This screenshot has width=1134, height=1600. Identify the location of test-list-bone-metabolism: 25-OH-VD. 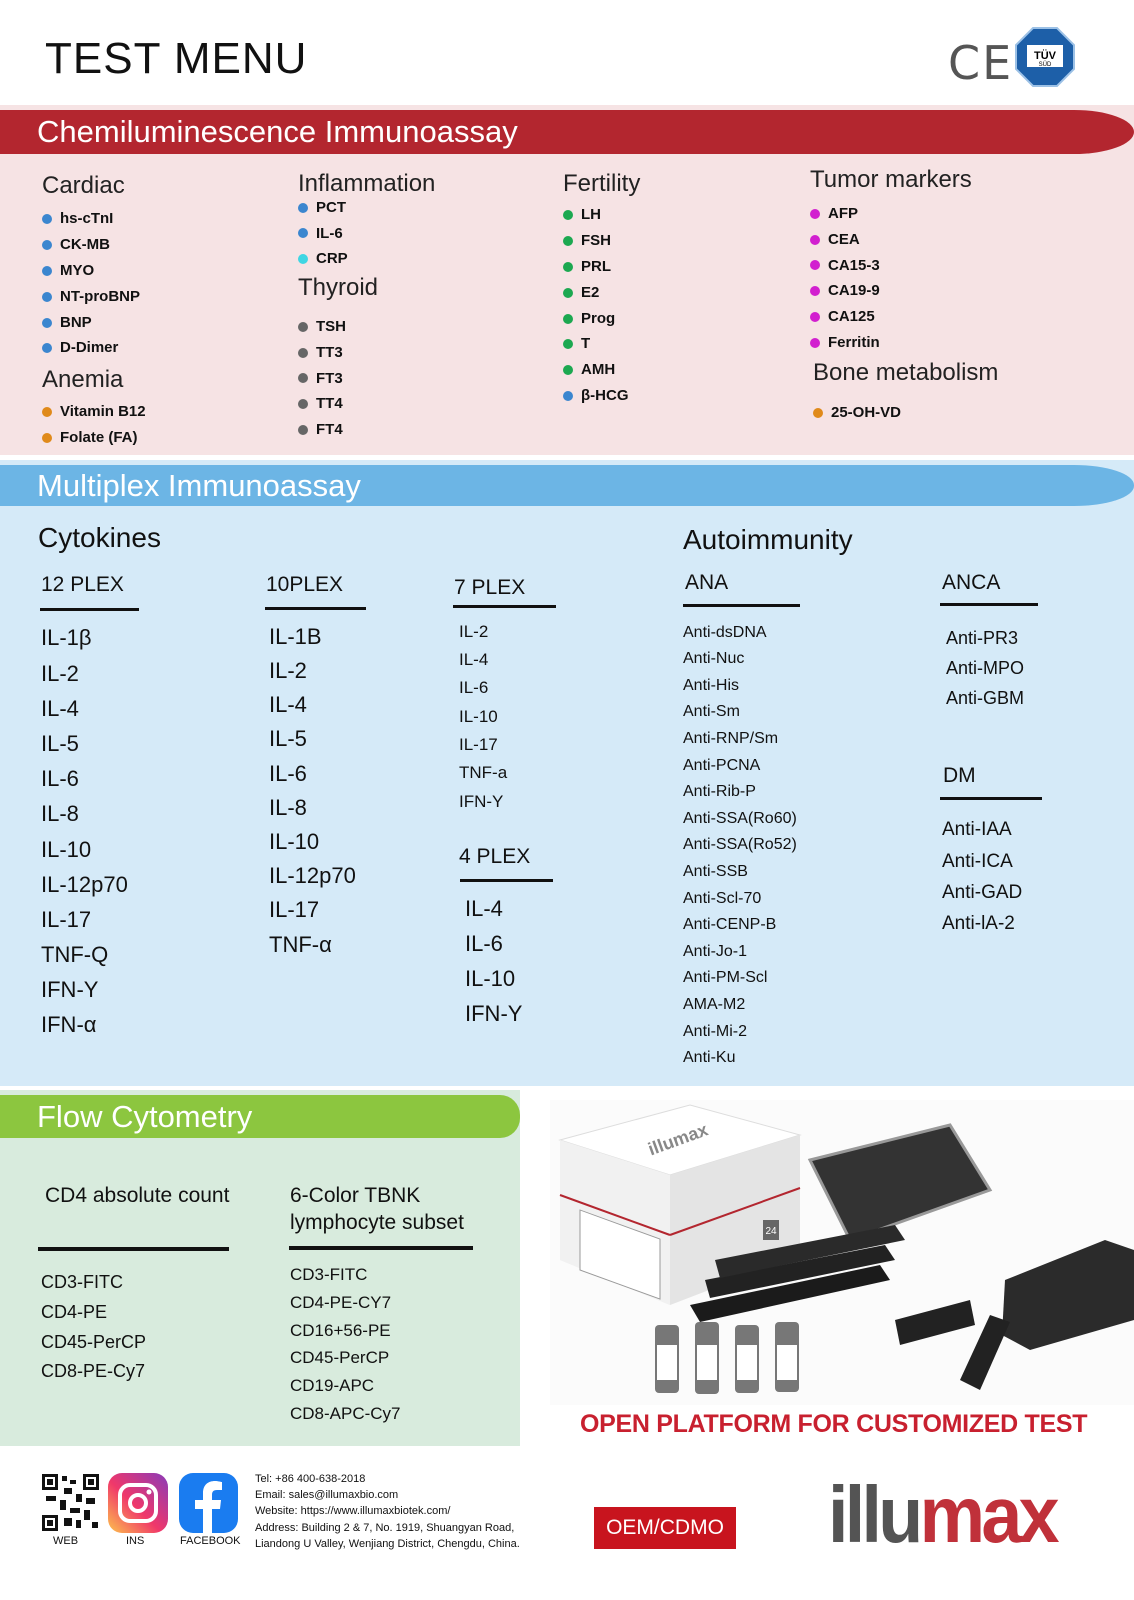
(857, 413).